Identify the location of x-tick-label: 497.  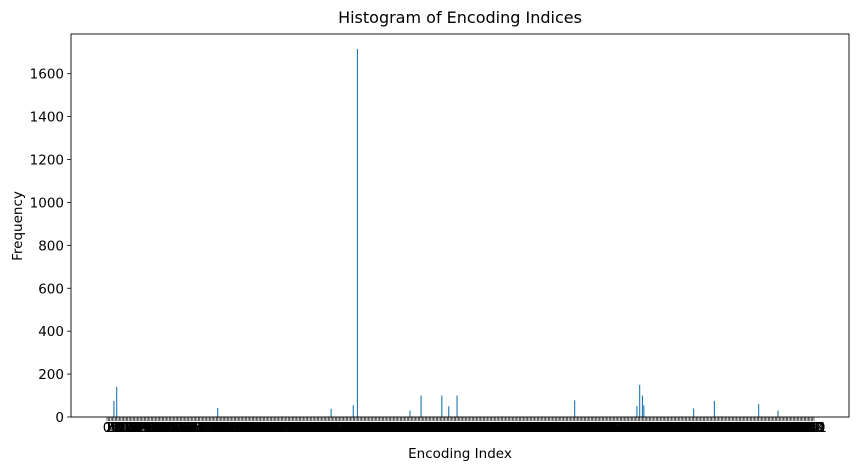
(795, 428).